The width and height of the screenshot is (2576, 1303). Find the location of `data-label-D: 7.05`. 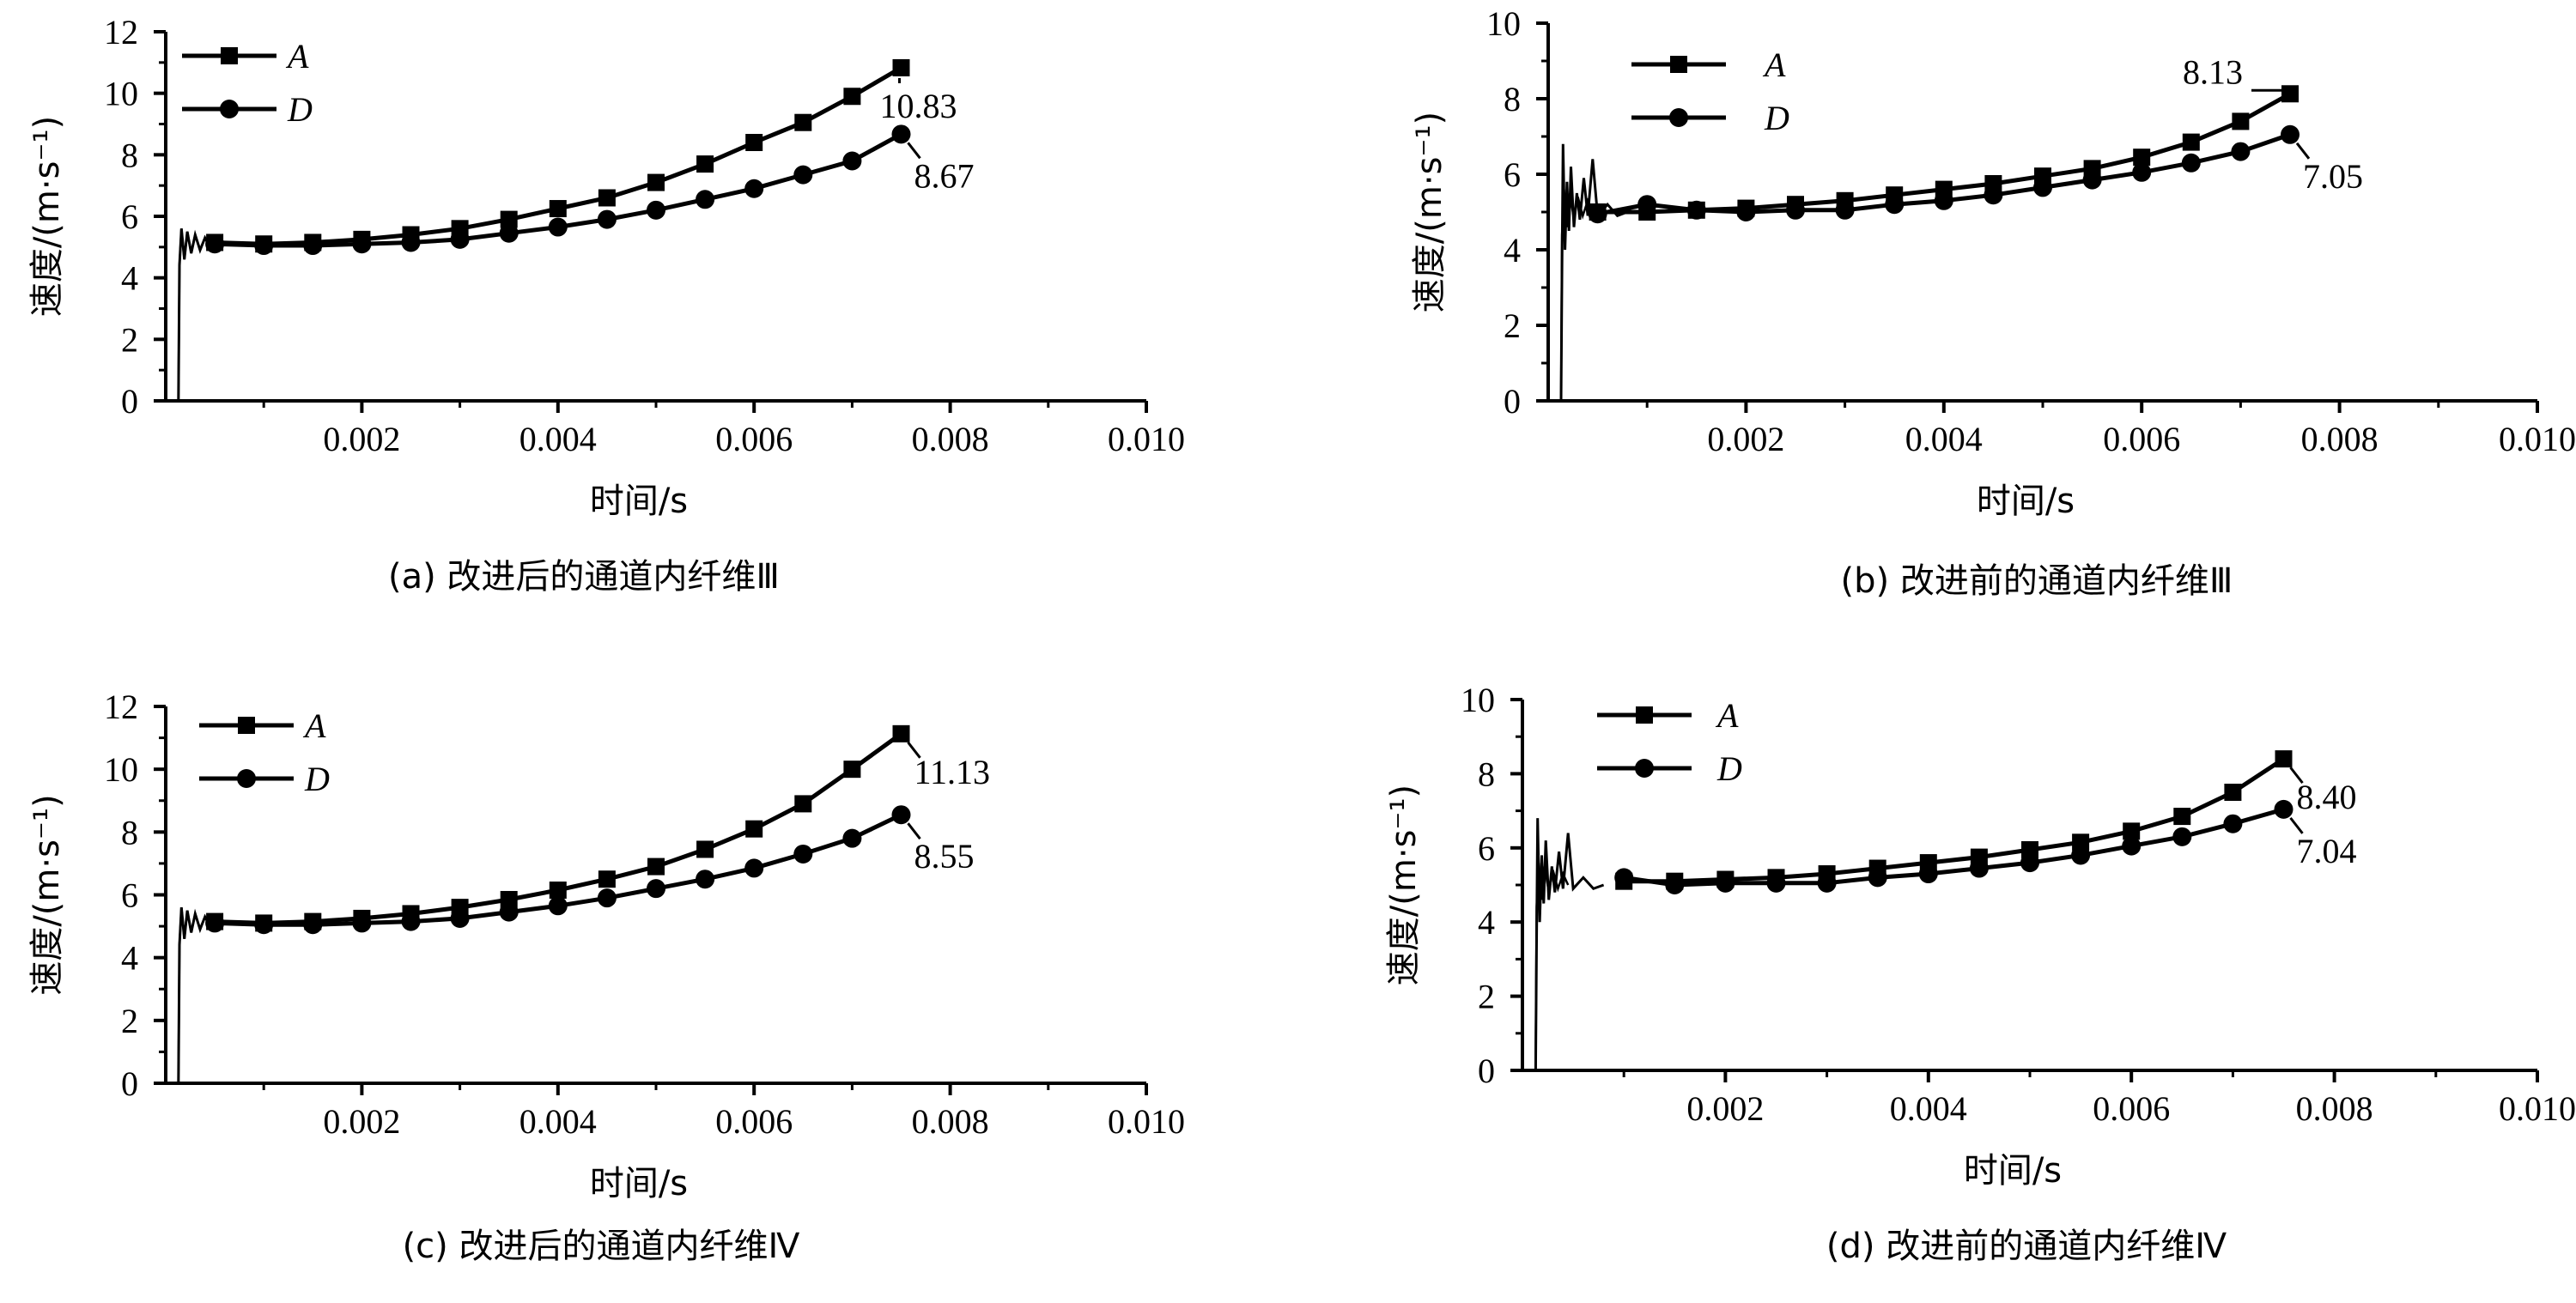

data-label-D: 7.05 is located at coordinates (2333, 176).